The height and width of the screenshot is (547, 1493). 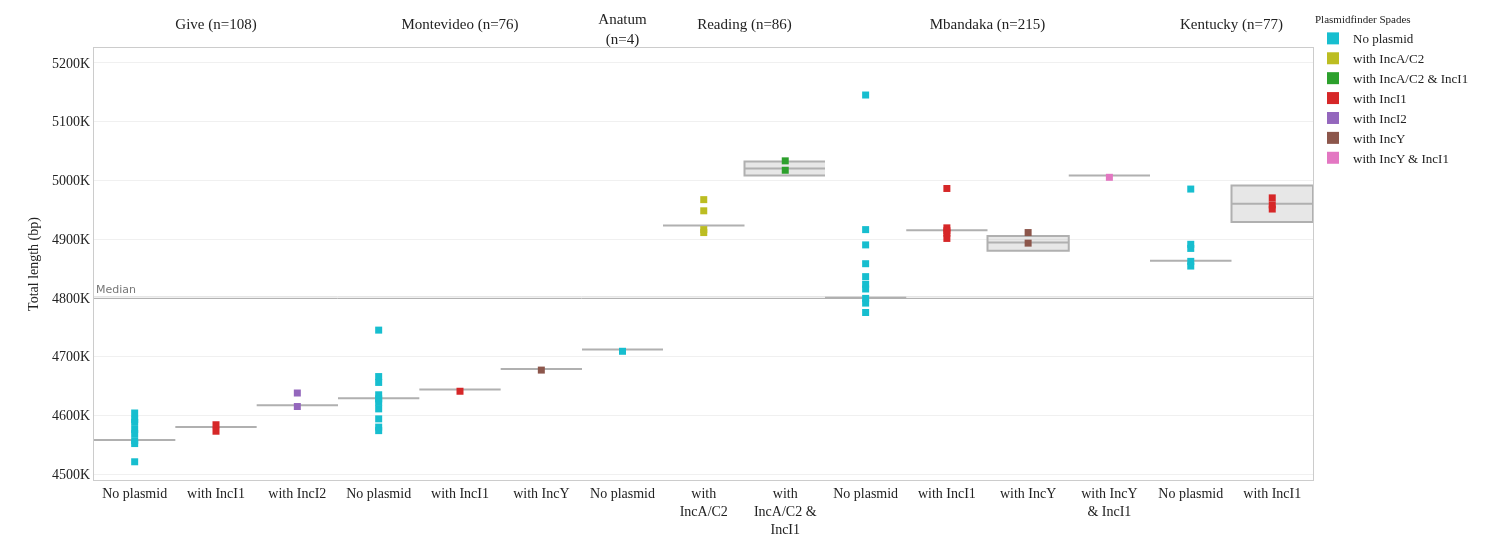 What do you see at coordinates (1380, 138) in the screenshot?
I see `legend-label: with IncY` at bounding box center [1380, 138].